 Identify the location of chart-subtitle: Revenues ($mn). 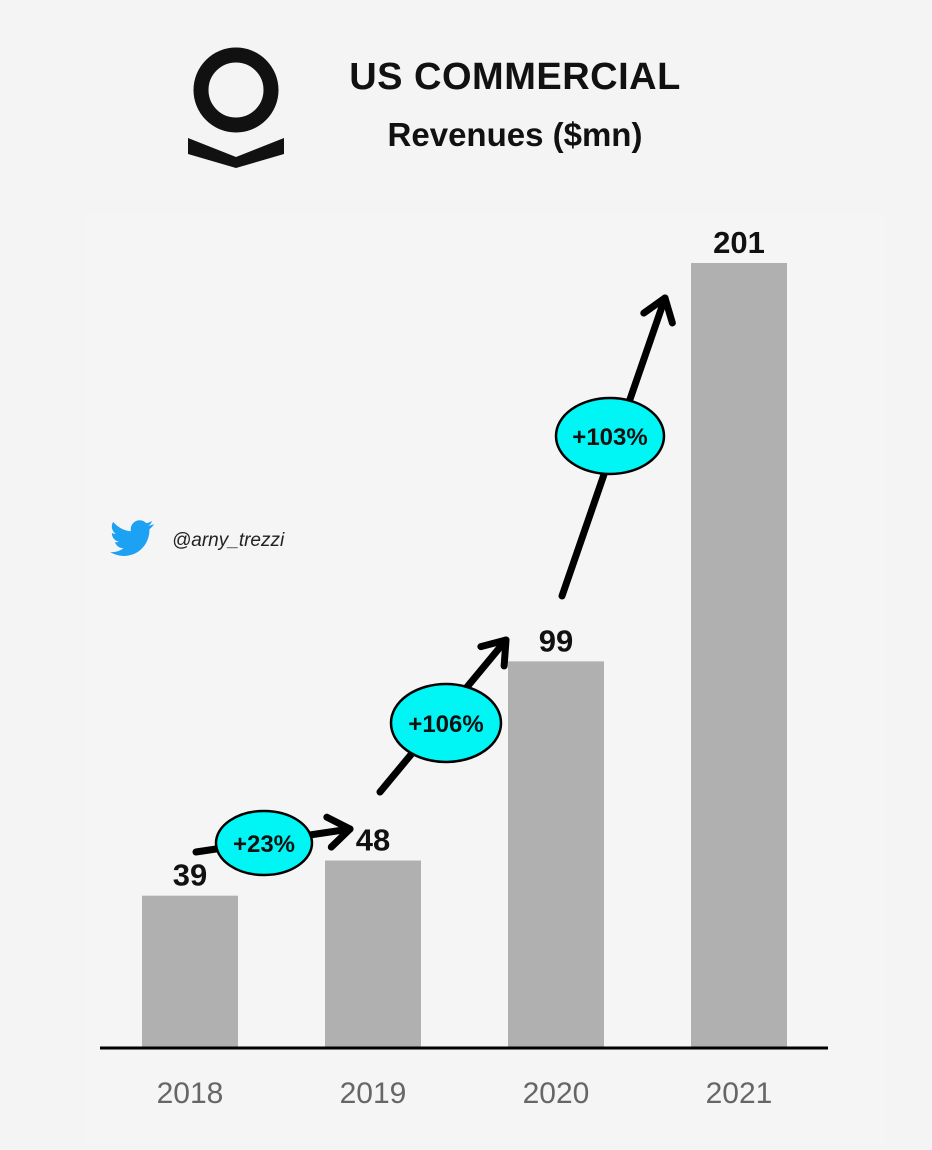
(515, 134).